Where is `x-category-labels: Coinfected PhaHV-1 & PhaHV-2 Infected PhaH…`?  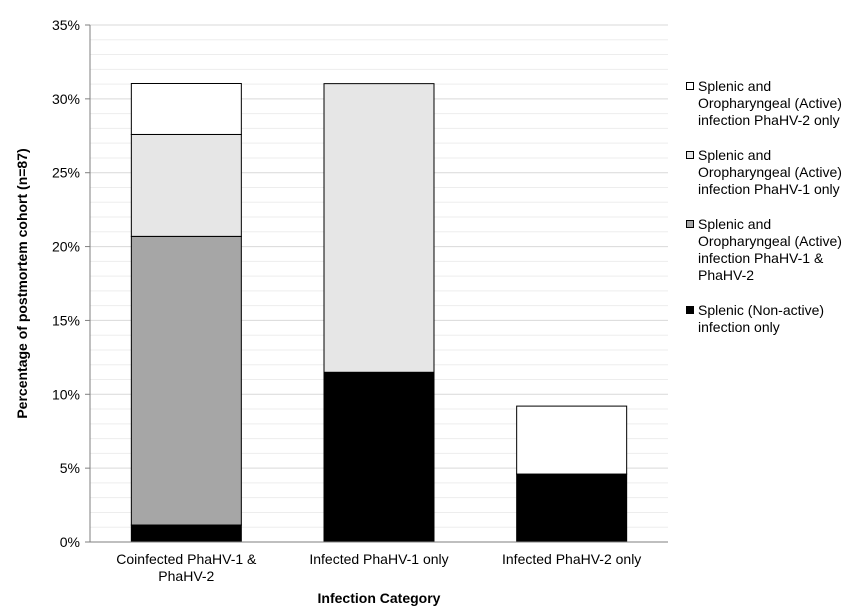 x-category-labels: Coinfected PhaHV-1 & PhaHV-2 Infected PhaH… is located at coordinates (378, 567).